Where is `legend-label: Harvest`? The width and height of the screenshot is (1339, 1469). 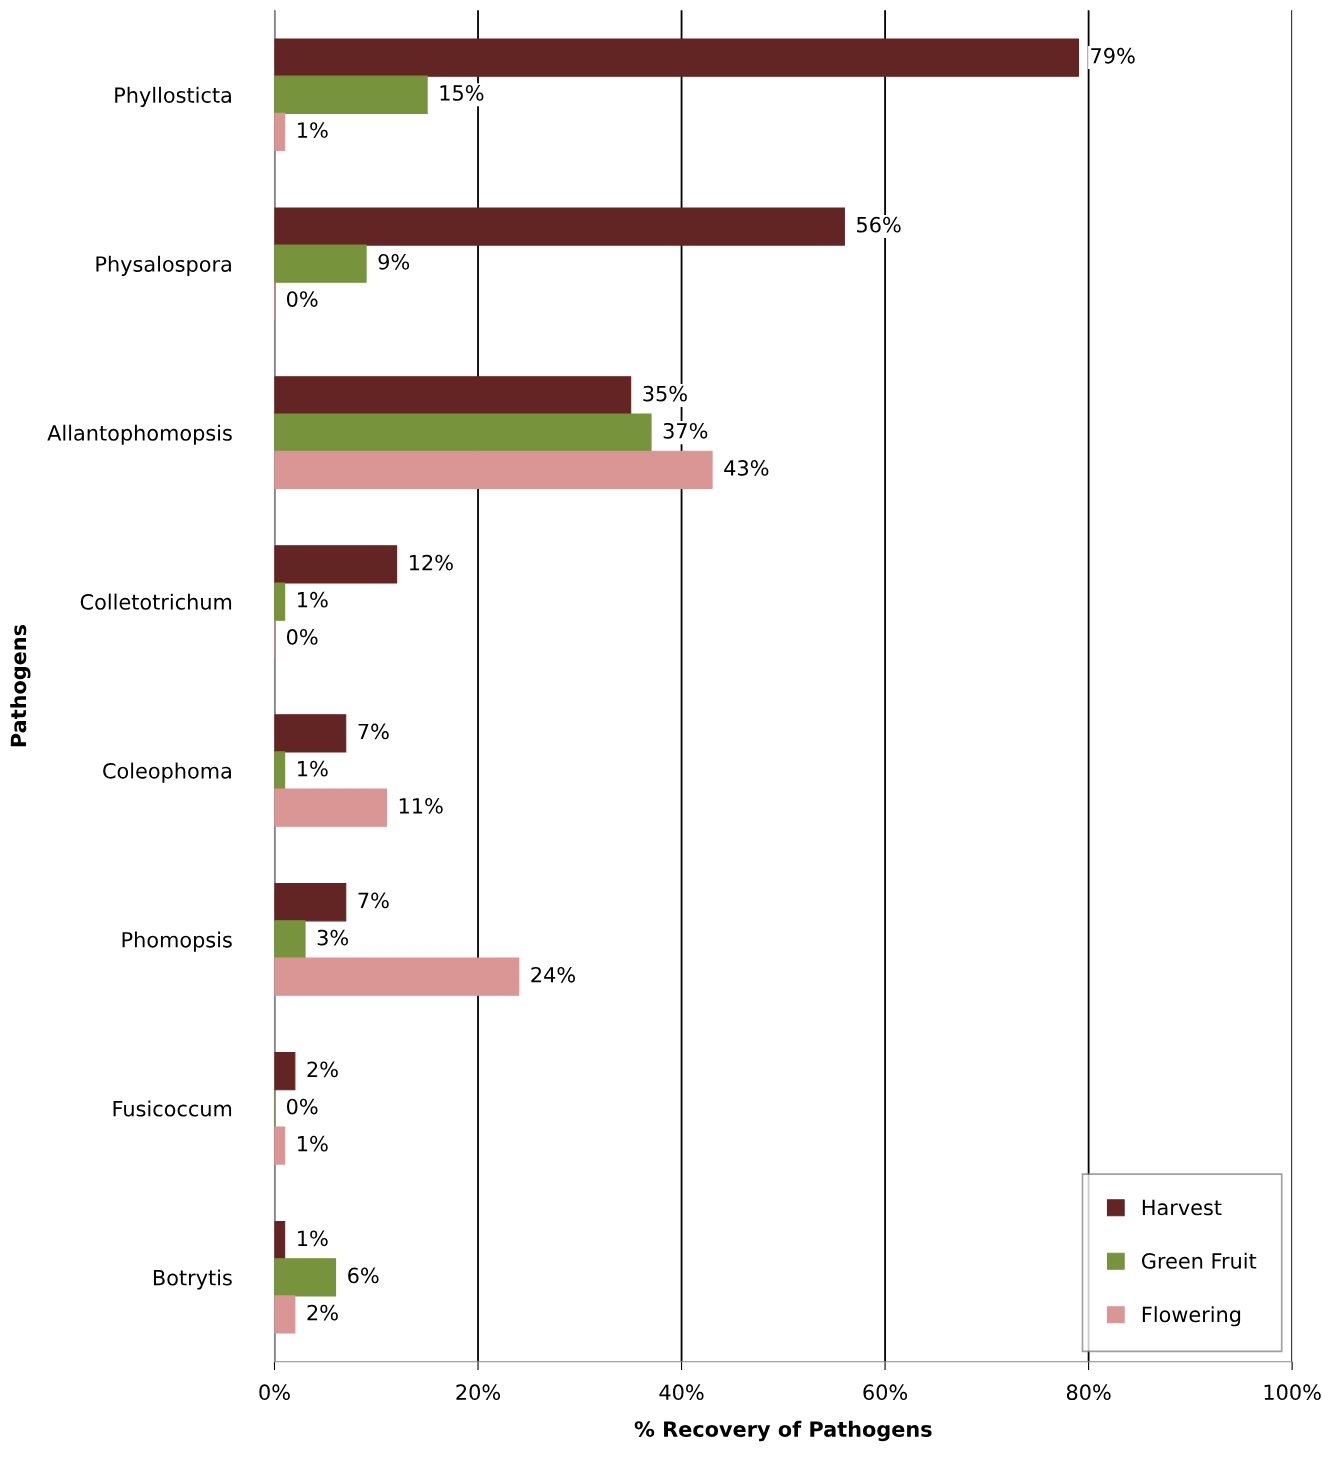
legend-label: Harvest is located at coordinates (1182, 1207).